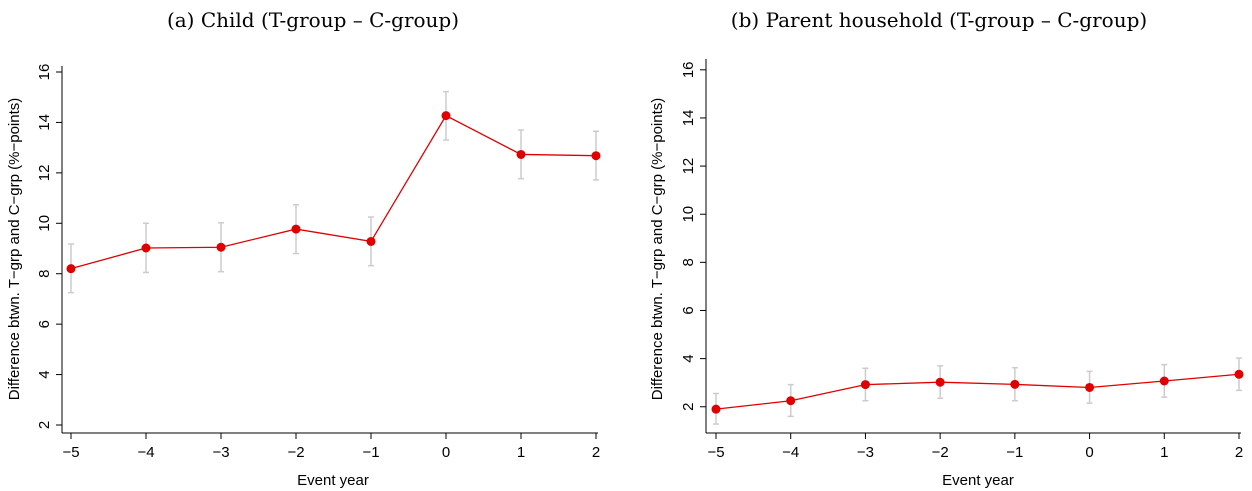  I want to click on panel-a-title: (a) Child (T-group – C-group), so click(313, 20).